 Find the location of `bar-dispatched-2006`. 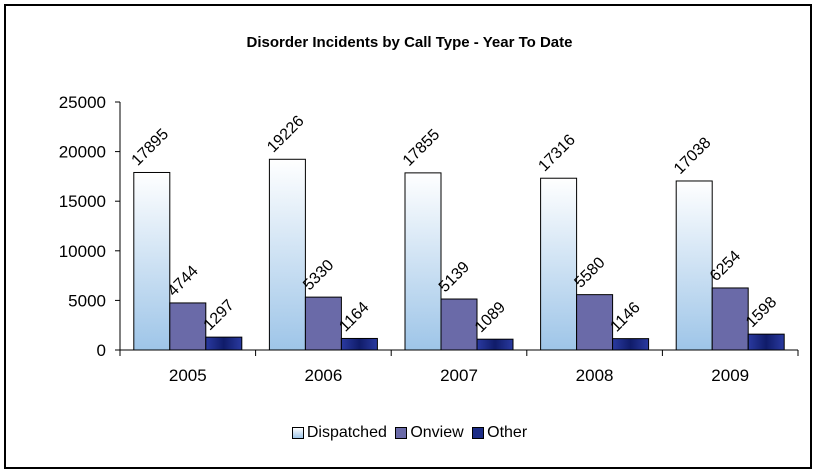

bar-dispatched-2006 is located at coordinates (287, 254).